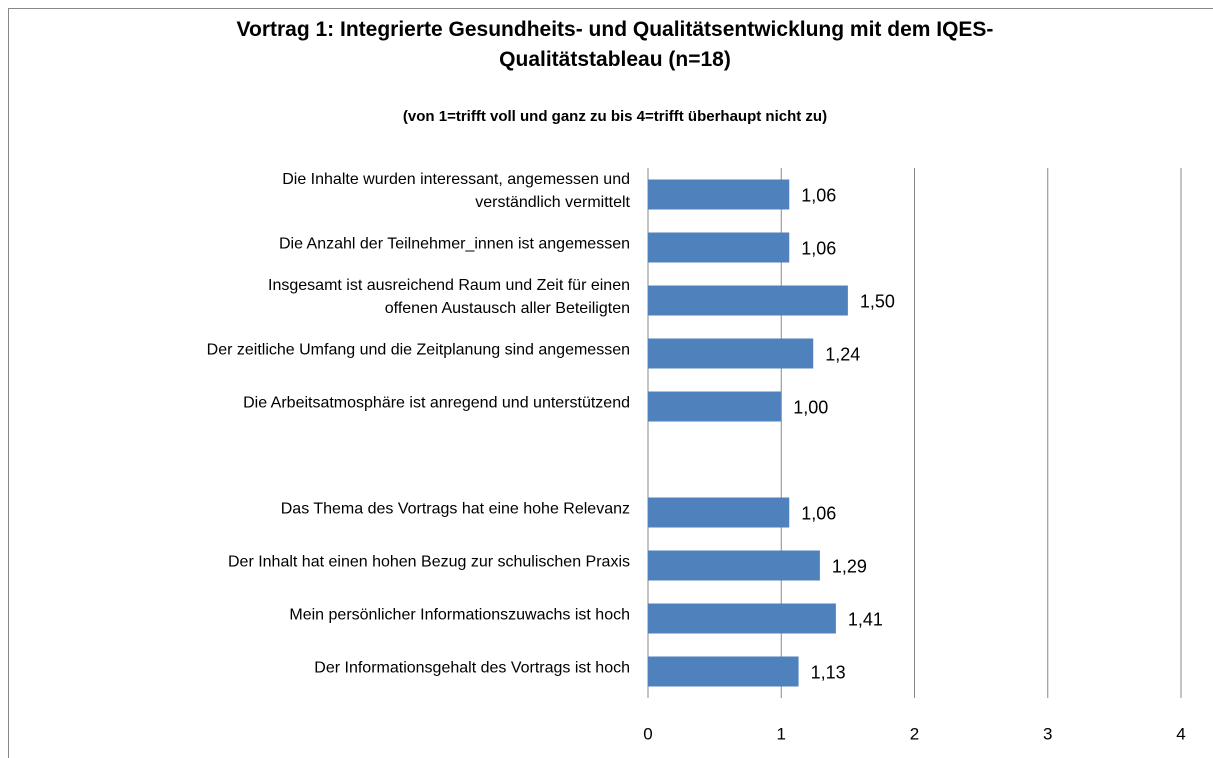 The image size is (1213, 758). Describe the element at coordinates (865, 619) in the screenshot. I see `value-label: 1,41` at that location.